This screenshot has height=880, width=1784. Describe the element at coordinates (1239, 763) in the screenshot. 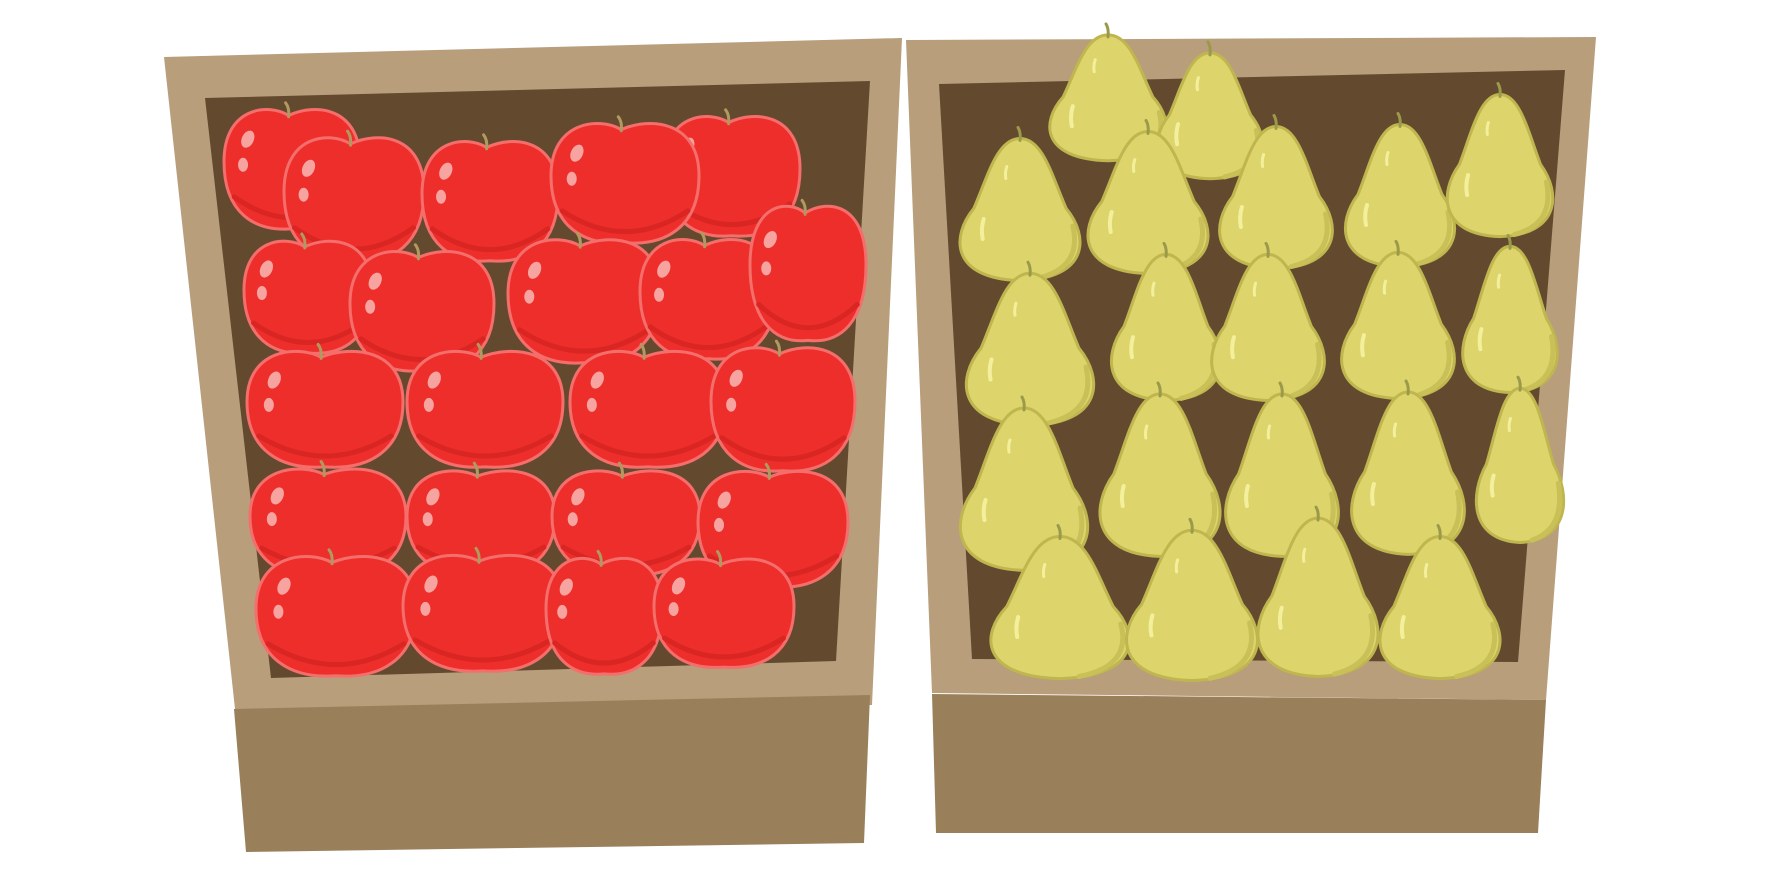

I see `pear-crate-front` at that location.